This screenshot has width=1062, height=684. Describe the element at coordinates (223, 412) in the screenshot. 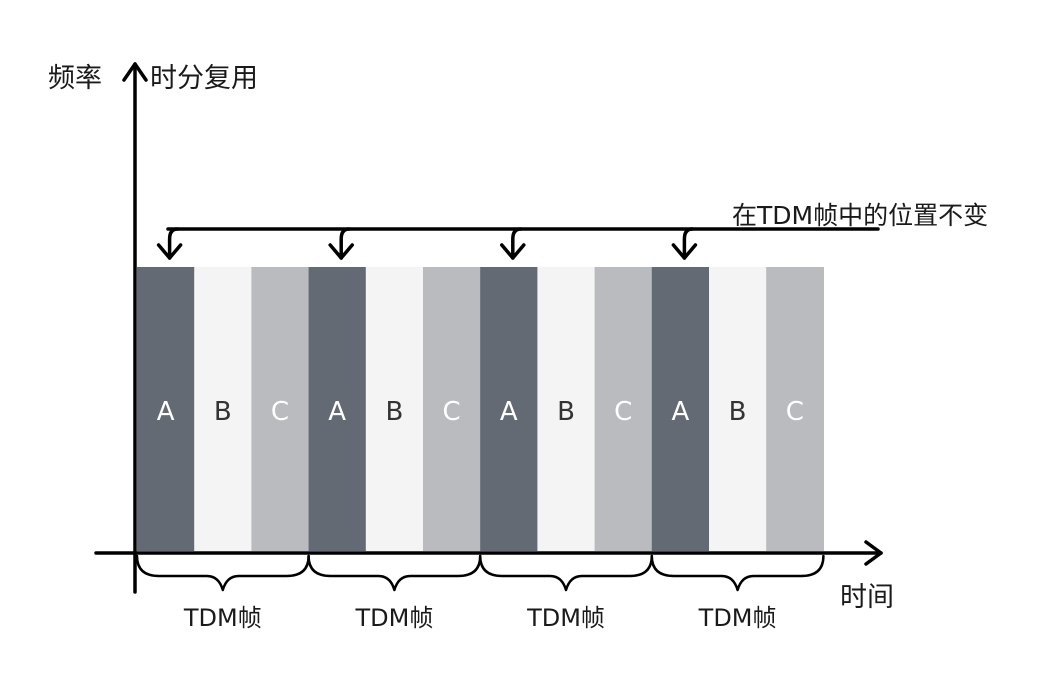

I see `slot-label-b-frame-1: B` at that location.